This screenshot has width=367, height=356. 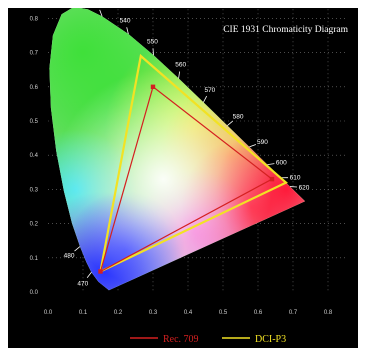 I want to click on y-axis-ticks: 0.0 0.1 0.2 0.3 0.4 0.5 0.6 0.7 0.8, so click(x=34, y=156).